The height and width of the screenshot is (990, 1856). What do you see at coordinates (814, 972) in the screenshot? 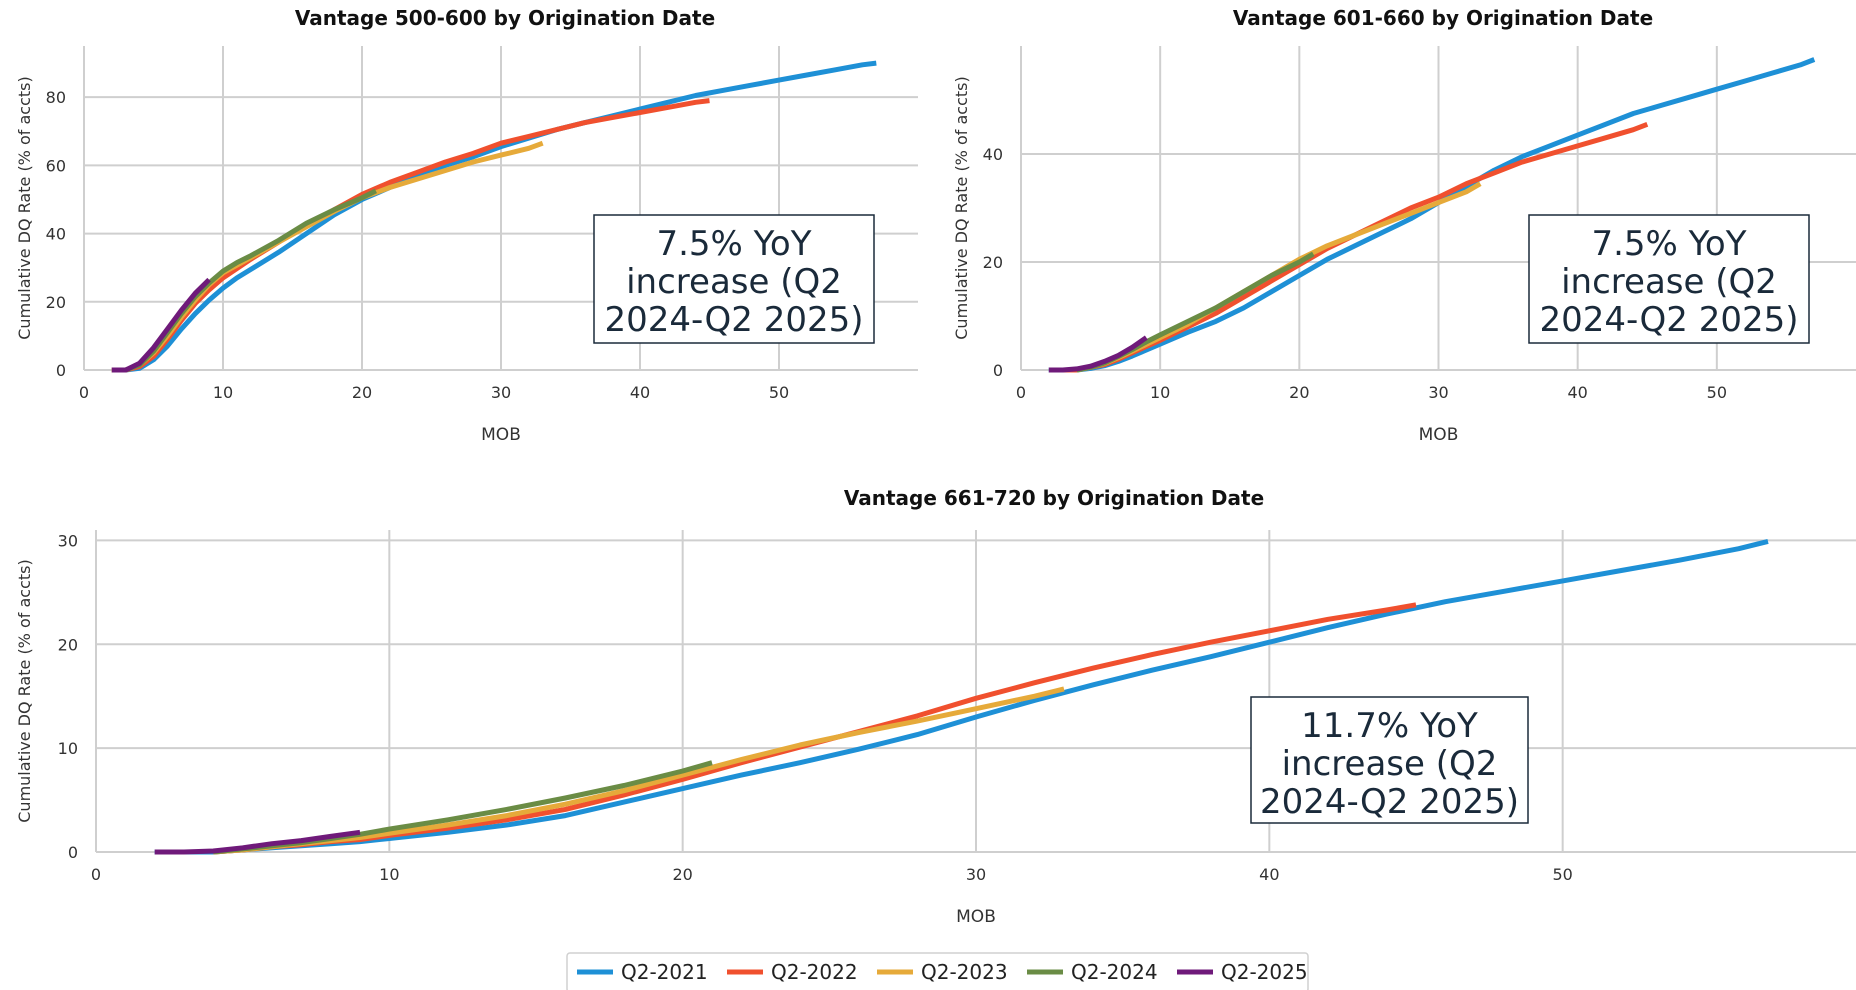
I see `legend-label: Q2-2022` at bounding box center [814, 972].